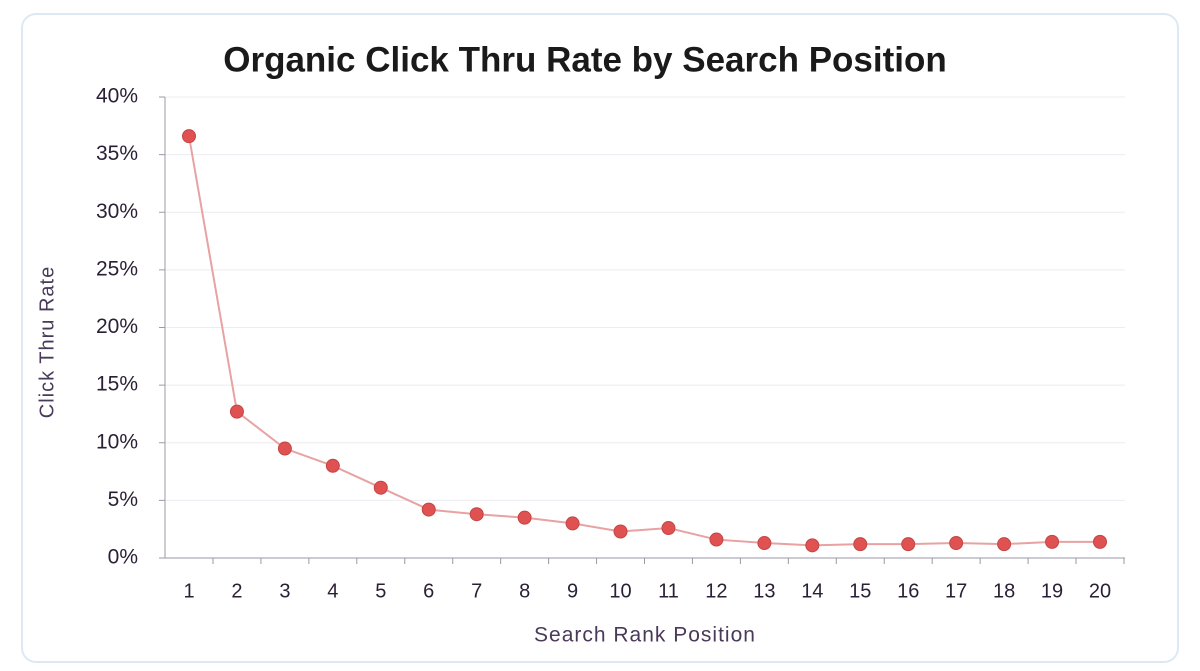  I want to click on y-tick-label: 25%, so click(117, 268).